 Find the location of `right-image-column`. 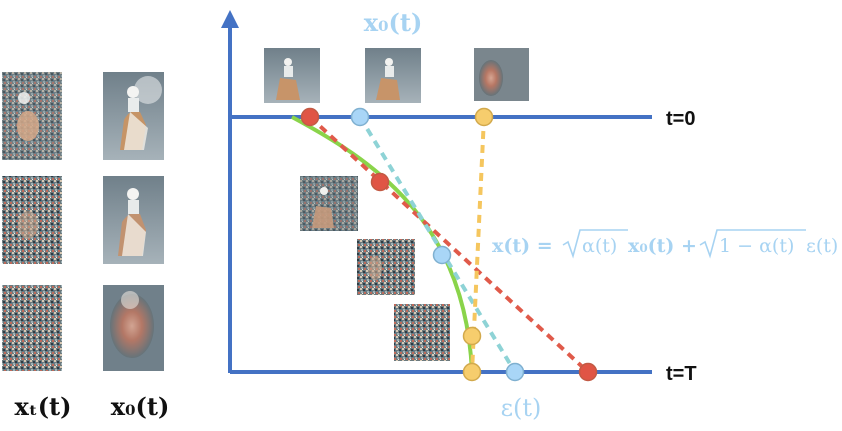

right-image-column is located at coordinates (133, 221).